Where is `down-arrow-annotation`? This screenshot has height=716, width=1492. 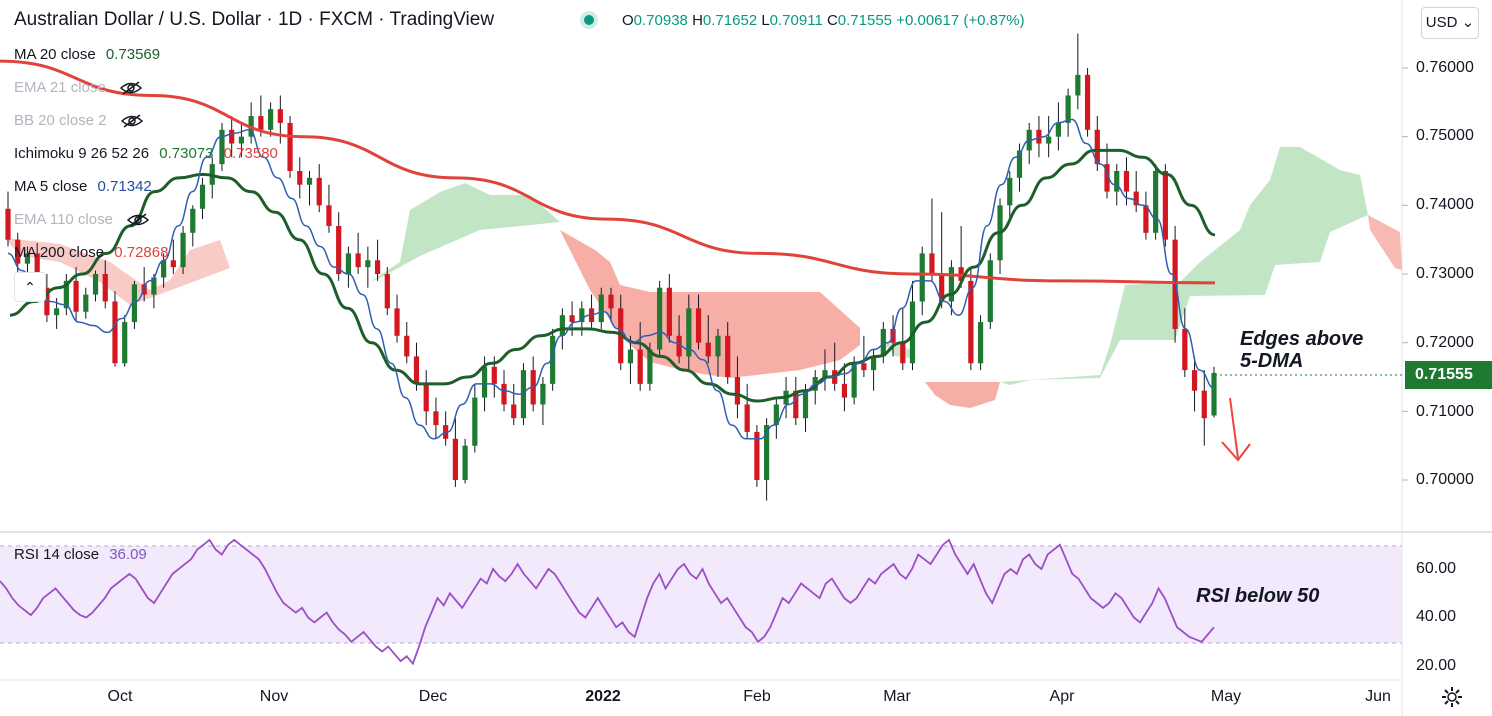 down-arrow-annotation is located at coordinates (1236, 429).